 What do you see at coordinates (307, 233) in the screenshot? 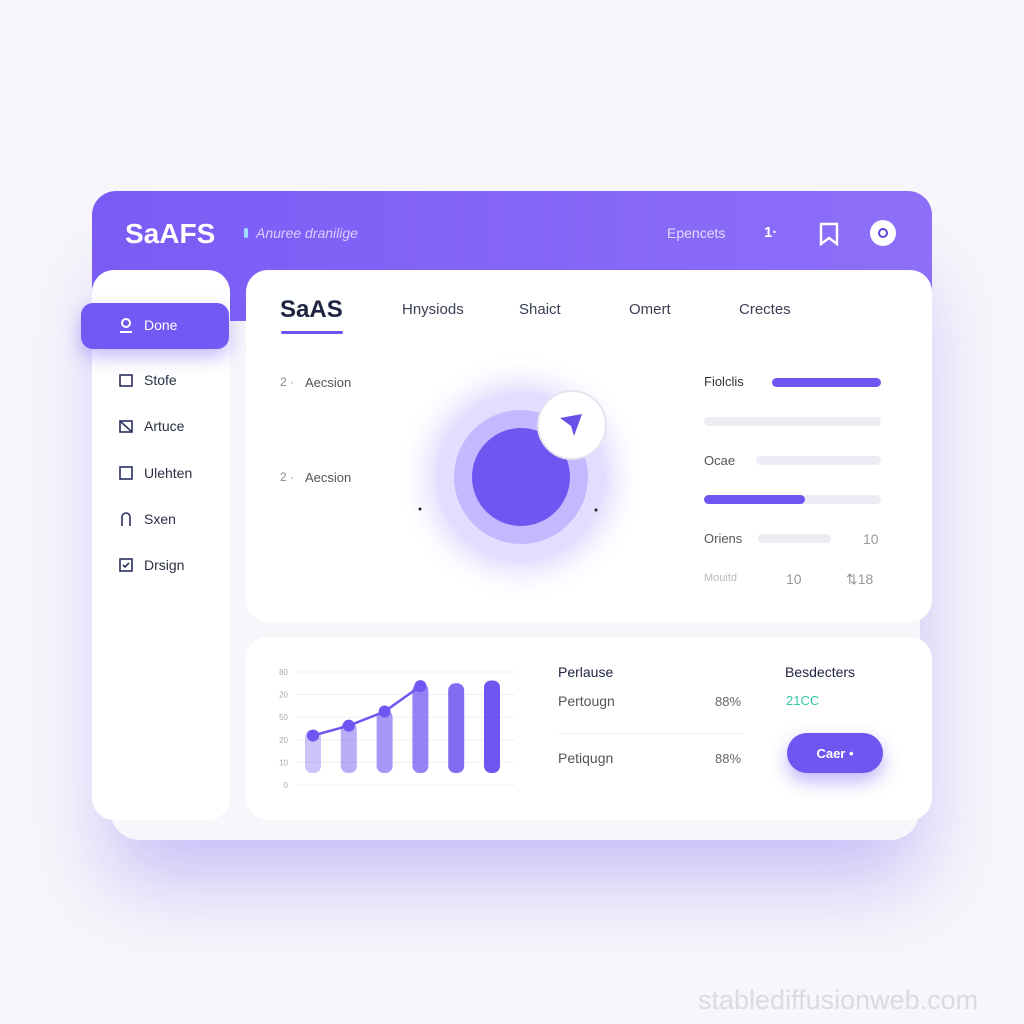
I see `header-subtitle: Anuree dranilige` at bounding box center [307, 233].